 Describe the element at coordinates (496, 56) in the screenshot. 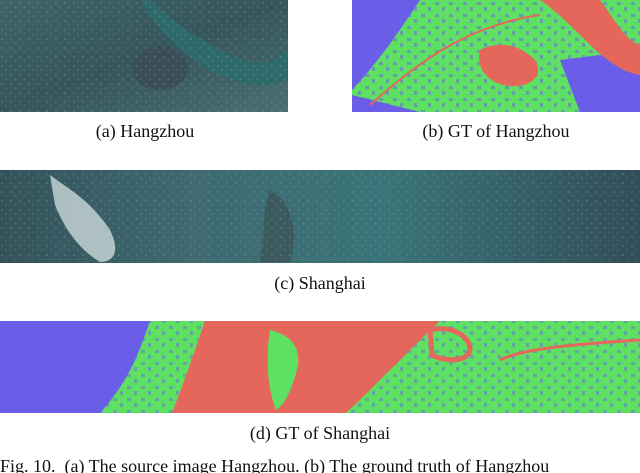

I see `image-gt-hangzhou` at that location.